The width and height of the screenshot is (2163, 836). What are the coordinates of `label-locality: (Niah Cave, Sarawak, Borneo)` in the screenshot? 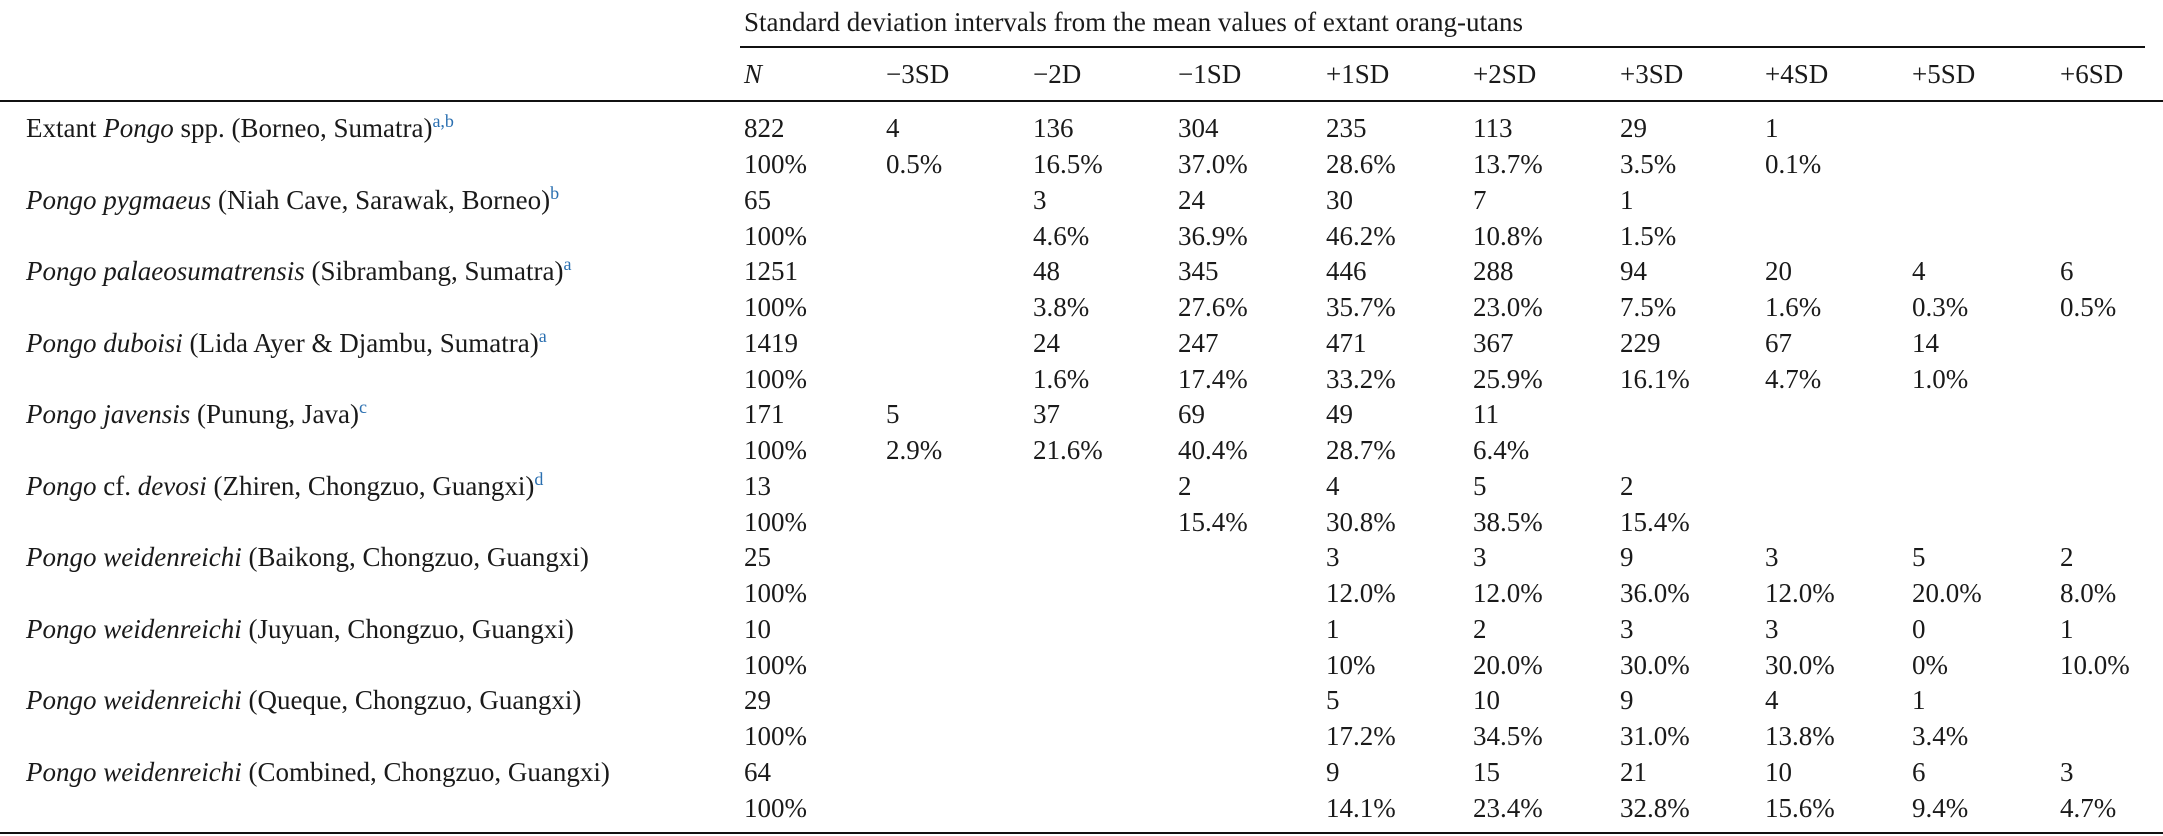 It's located at (381, 199).